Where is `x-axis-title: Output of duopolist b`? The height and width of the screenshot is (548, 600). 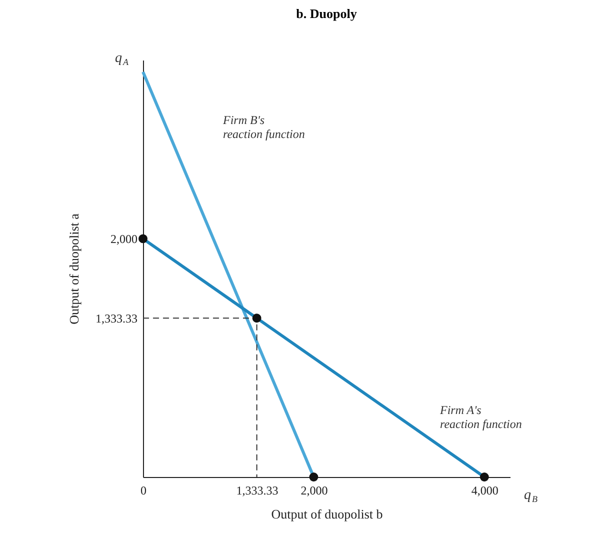 x-axis-title: Output of duopolist b is located at coordinates (327, 514).